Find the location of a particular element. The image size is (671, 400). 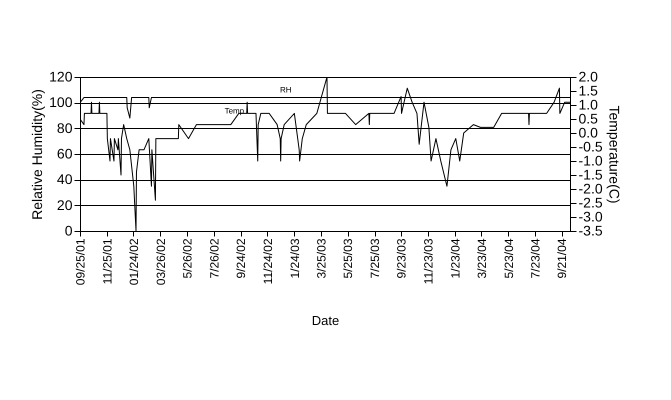

x-tick-label: 9/21/04 is located at coordinates (562, 258).